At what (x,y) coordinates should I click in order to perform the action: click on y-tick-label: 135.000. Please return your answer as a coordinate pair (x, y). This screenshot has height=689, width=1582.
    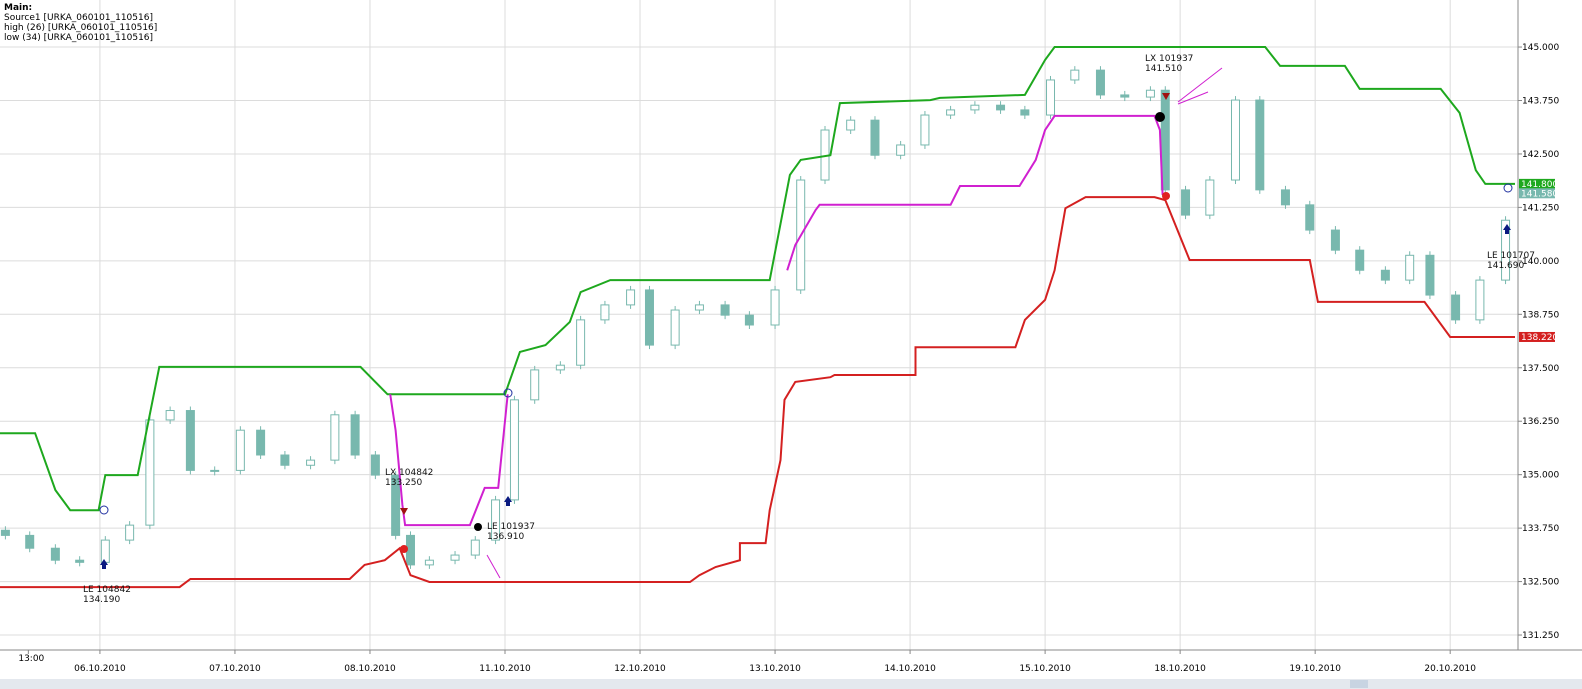
    Looking at the image, I should click on (1540, 476).